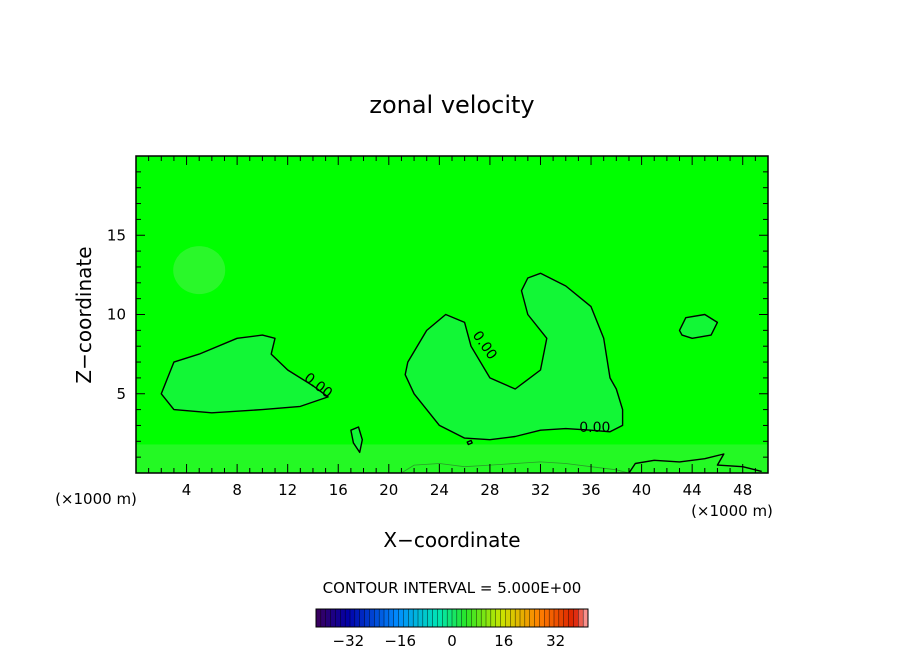 This screenshot has width=904, height=654. Describe the element at coordinates (692, 490) in the screenshot. I see `x-tick-label: 44` at that location.